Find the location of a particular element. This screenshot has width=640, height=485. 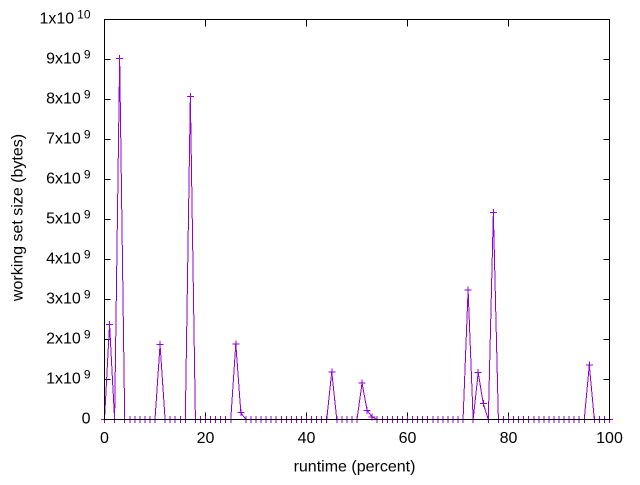

svg-text: 80 is located at coordinates (509, 438).